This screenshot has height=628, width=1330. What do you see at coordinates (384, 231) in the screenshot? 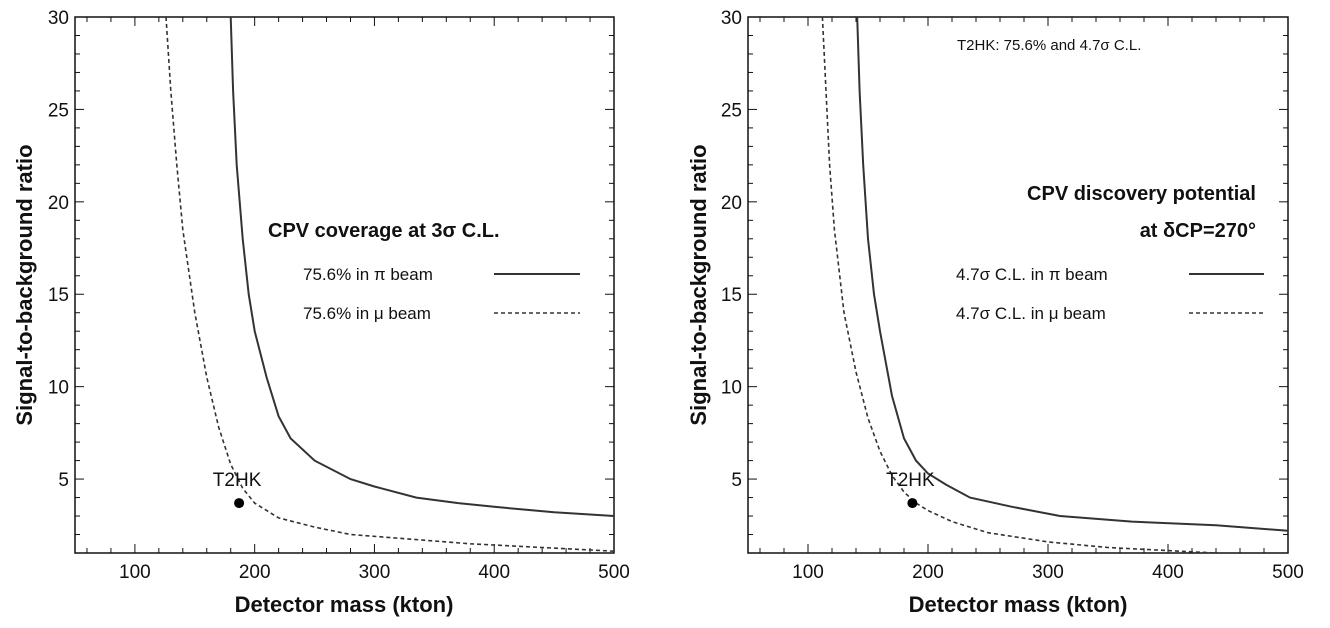
I see `legend-title: CPV coverage at 3σ C.L.` at bounding box center [384, 231].